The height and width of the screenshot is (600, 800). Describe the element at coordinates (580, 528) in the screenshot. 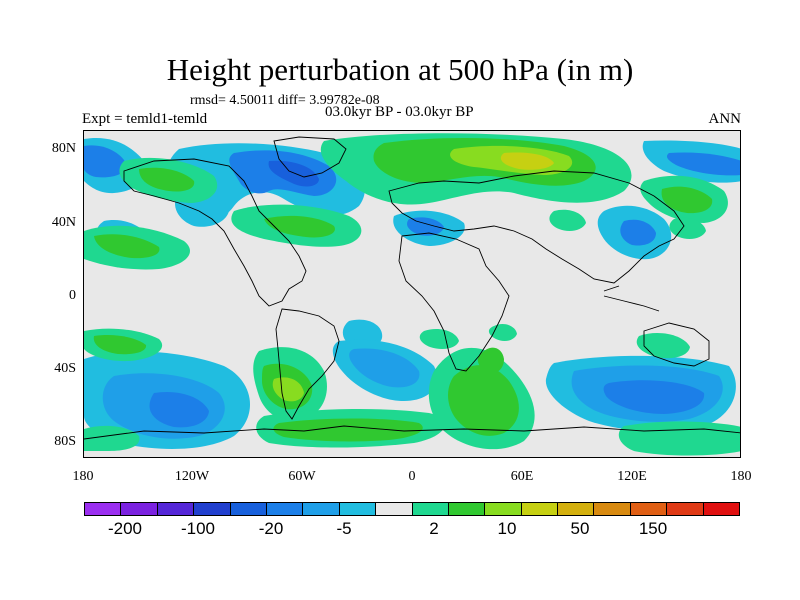

I see `colorbar-label: 50` at that location.